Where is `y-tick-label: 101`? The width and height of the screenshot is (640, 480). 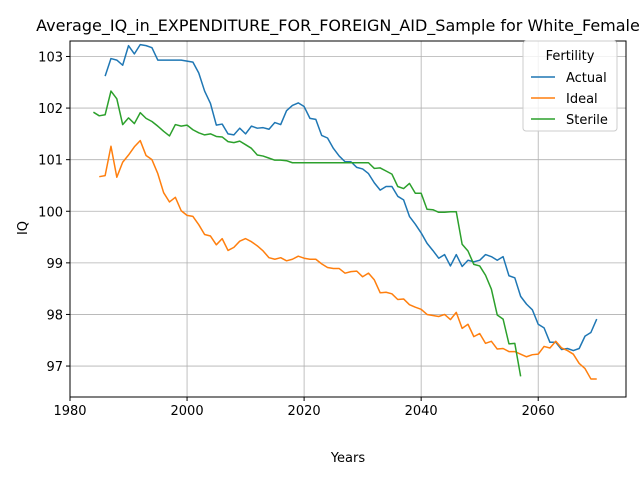
y-tick-label: 101 is located at coordinates (50, 161).